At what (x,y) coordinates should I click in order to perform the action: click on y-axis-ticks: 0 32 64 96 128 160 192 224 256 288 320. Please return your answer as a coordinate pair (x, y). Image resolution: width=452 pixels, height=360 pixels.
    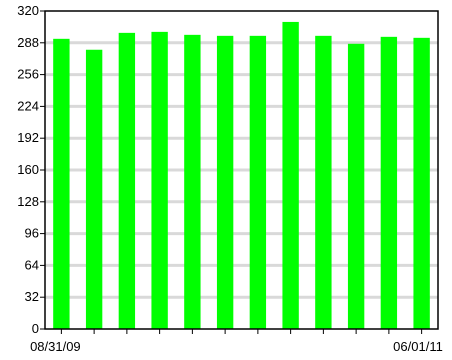
    Looking at the image, I should click on (31, 169).